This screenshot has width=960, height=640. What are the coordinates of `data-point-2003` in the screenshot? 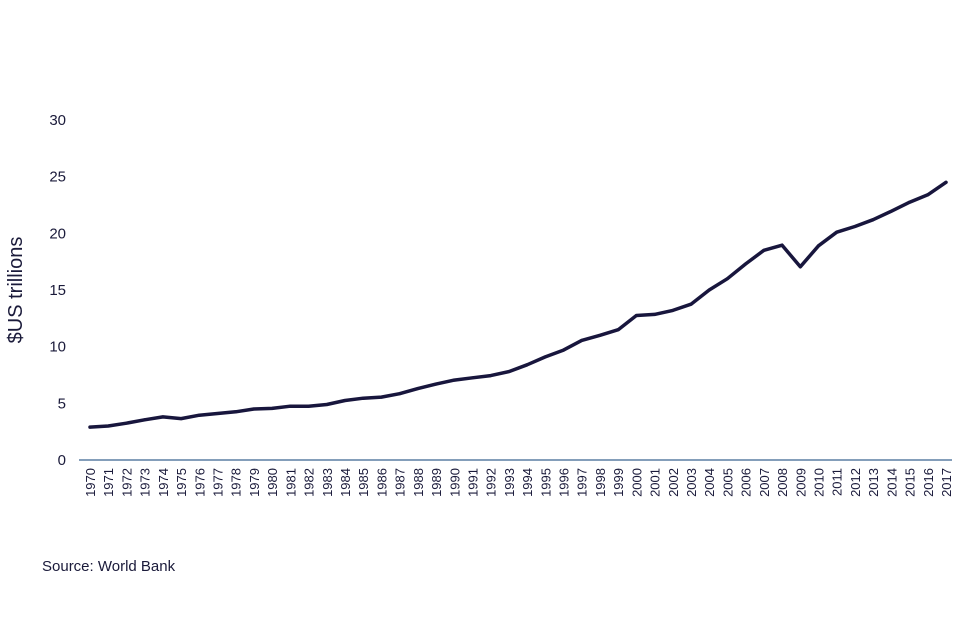 It's located at (691, 304).